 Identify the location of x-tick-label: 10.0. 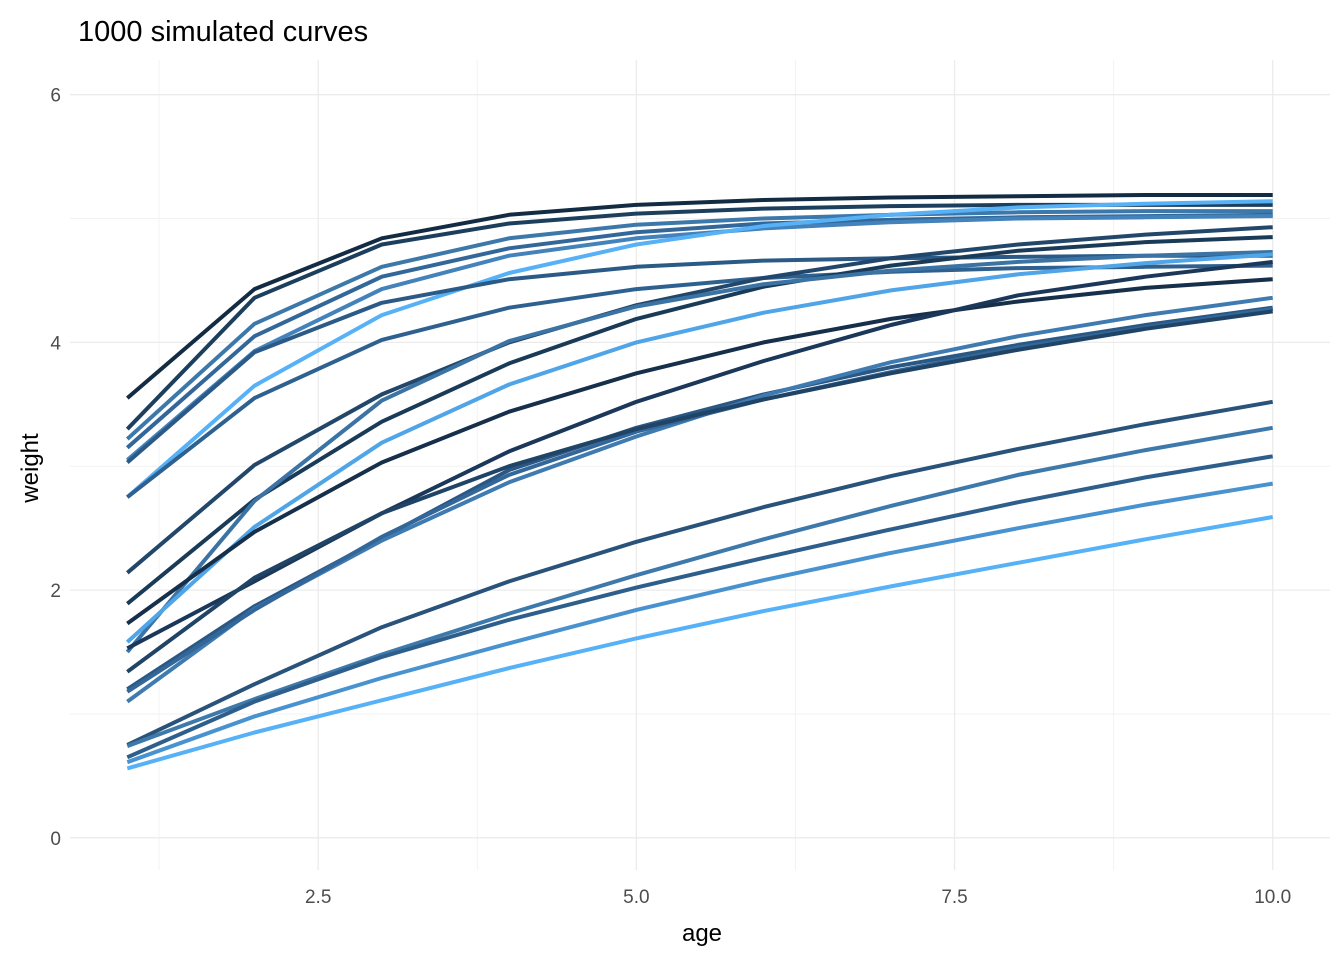
(1272, 897).